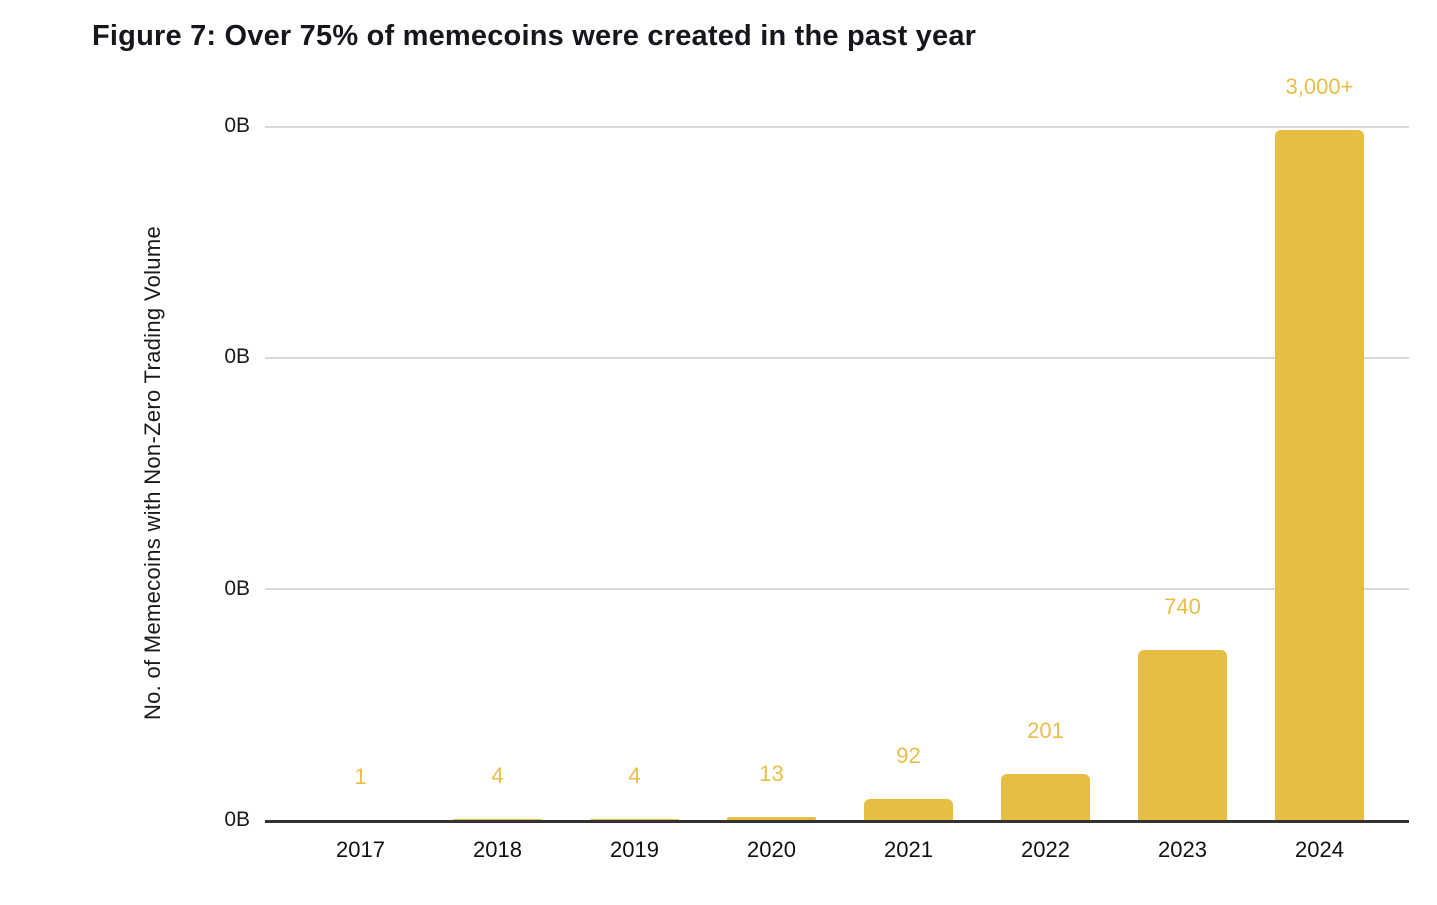  Describe the element at coordinates (1045, 473) in the screenshot. I see `bar-slot-2022: 201` at that location.